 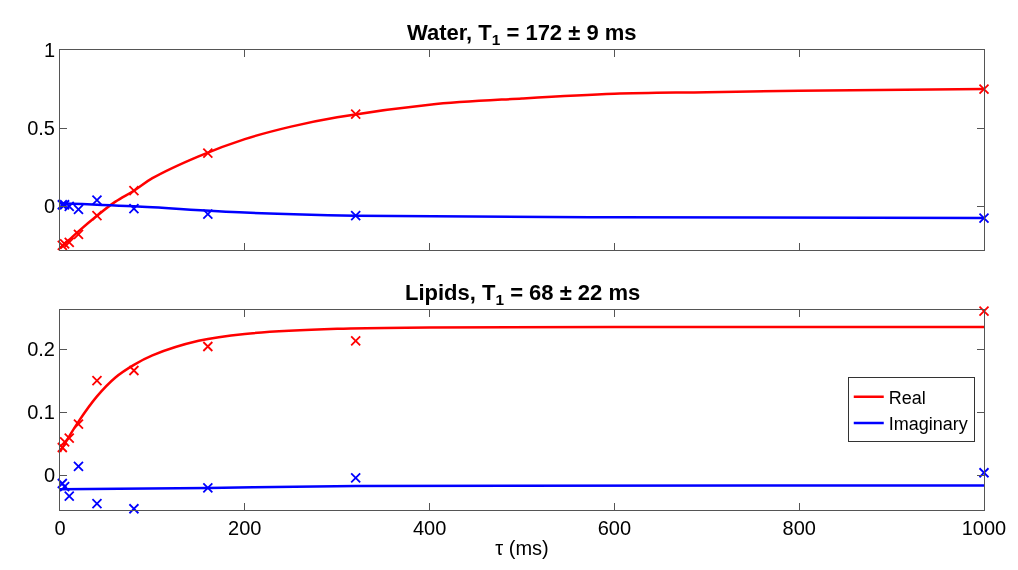 What do you see at coordinates (41, 412) in the screenshot?
I see `y-tick-label: 0.1` at bounding box center [41, 412].